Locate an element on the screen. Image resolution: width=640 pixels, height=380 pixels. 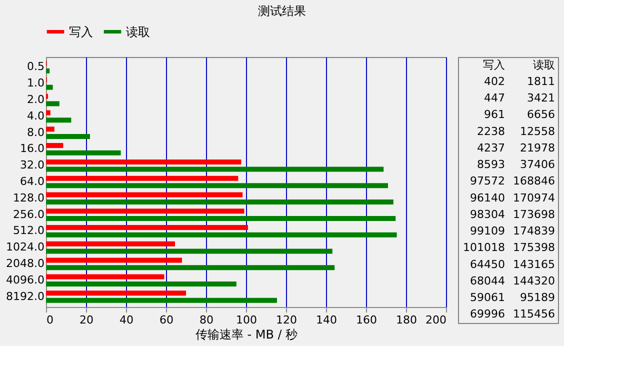
y-tick-label: 64.0 is located at coordinates (32, 181).